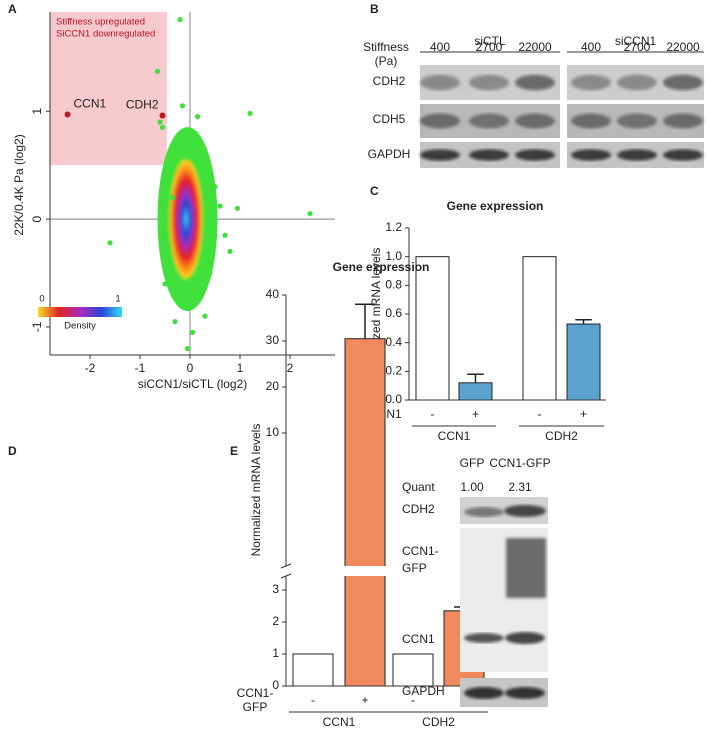 The image size is (709, 730). I want to click on condition-label: GFP, so click(255, 707).